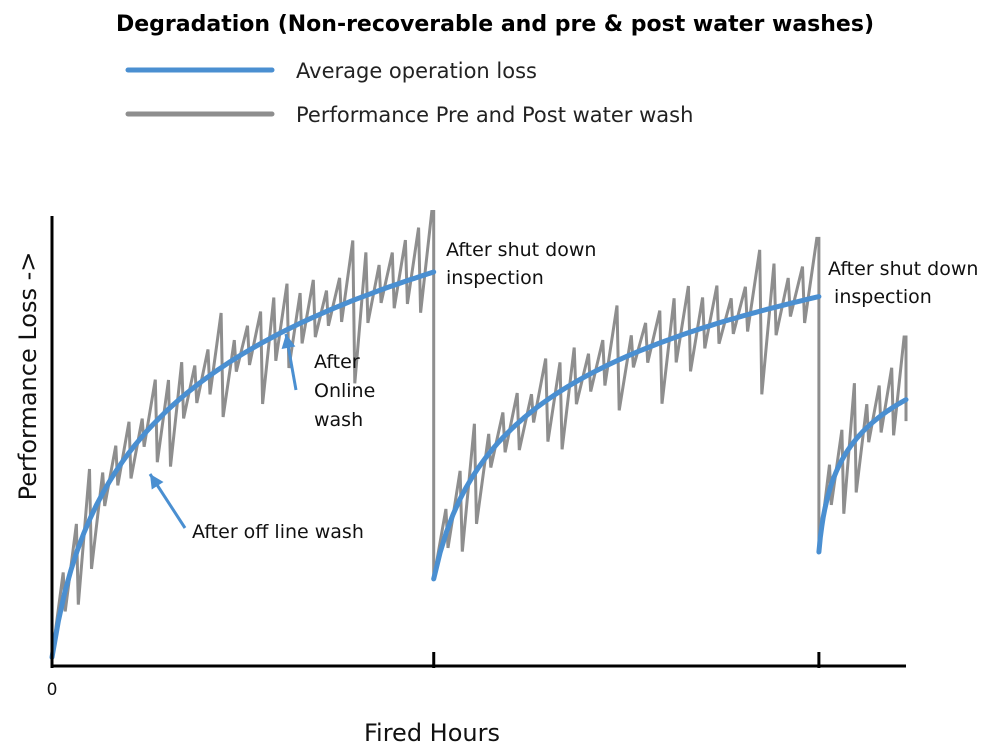 The image size is (1000, 752). I want to click on legend-label-average: Average operation loss, so click(416, 71).